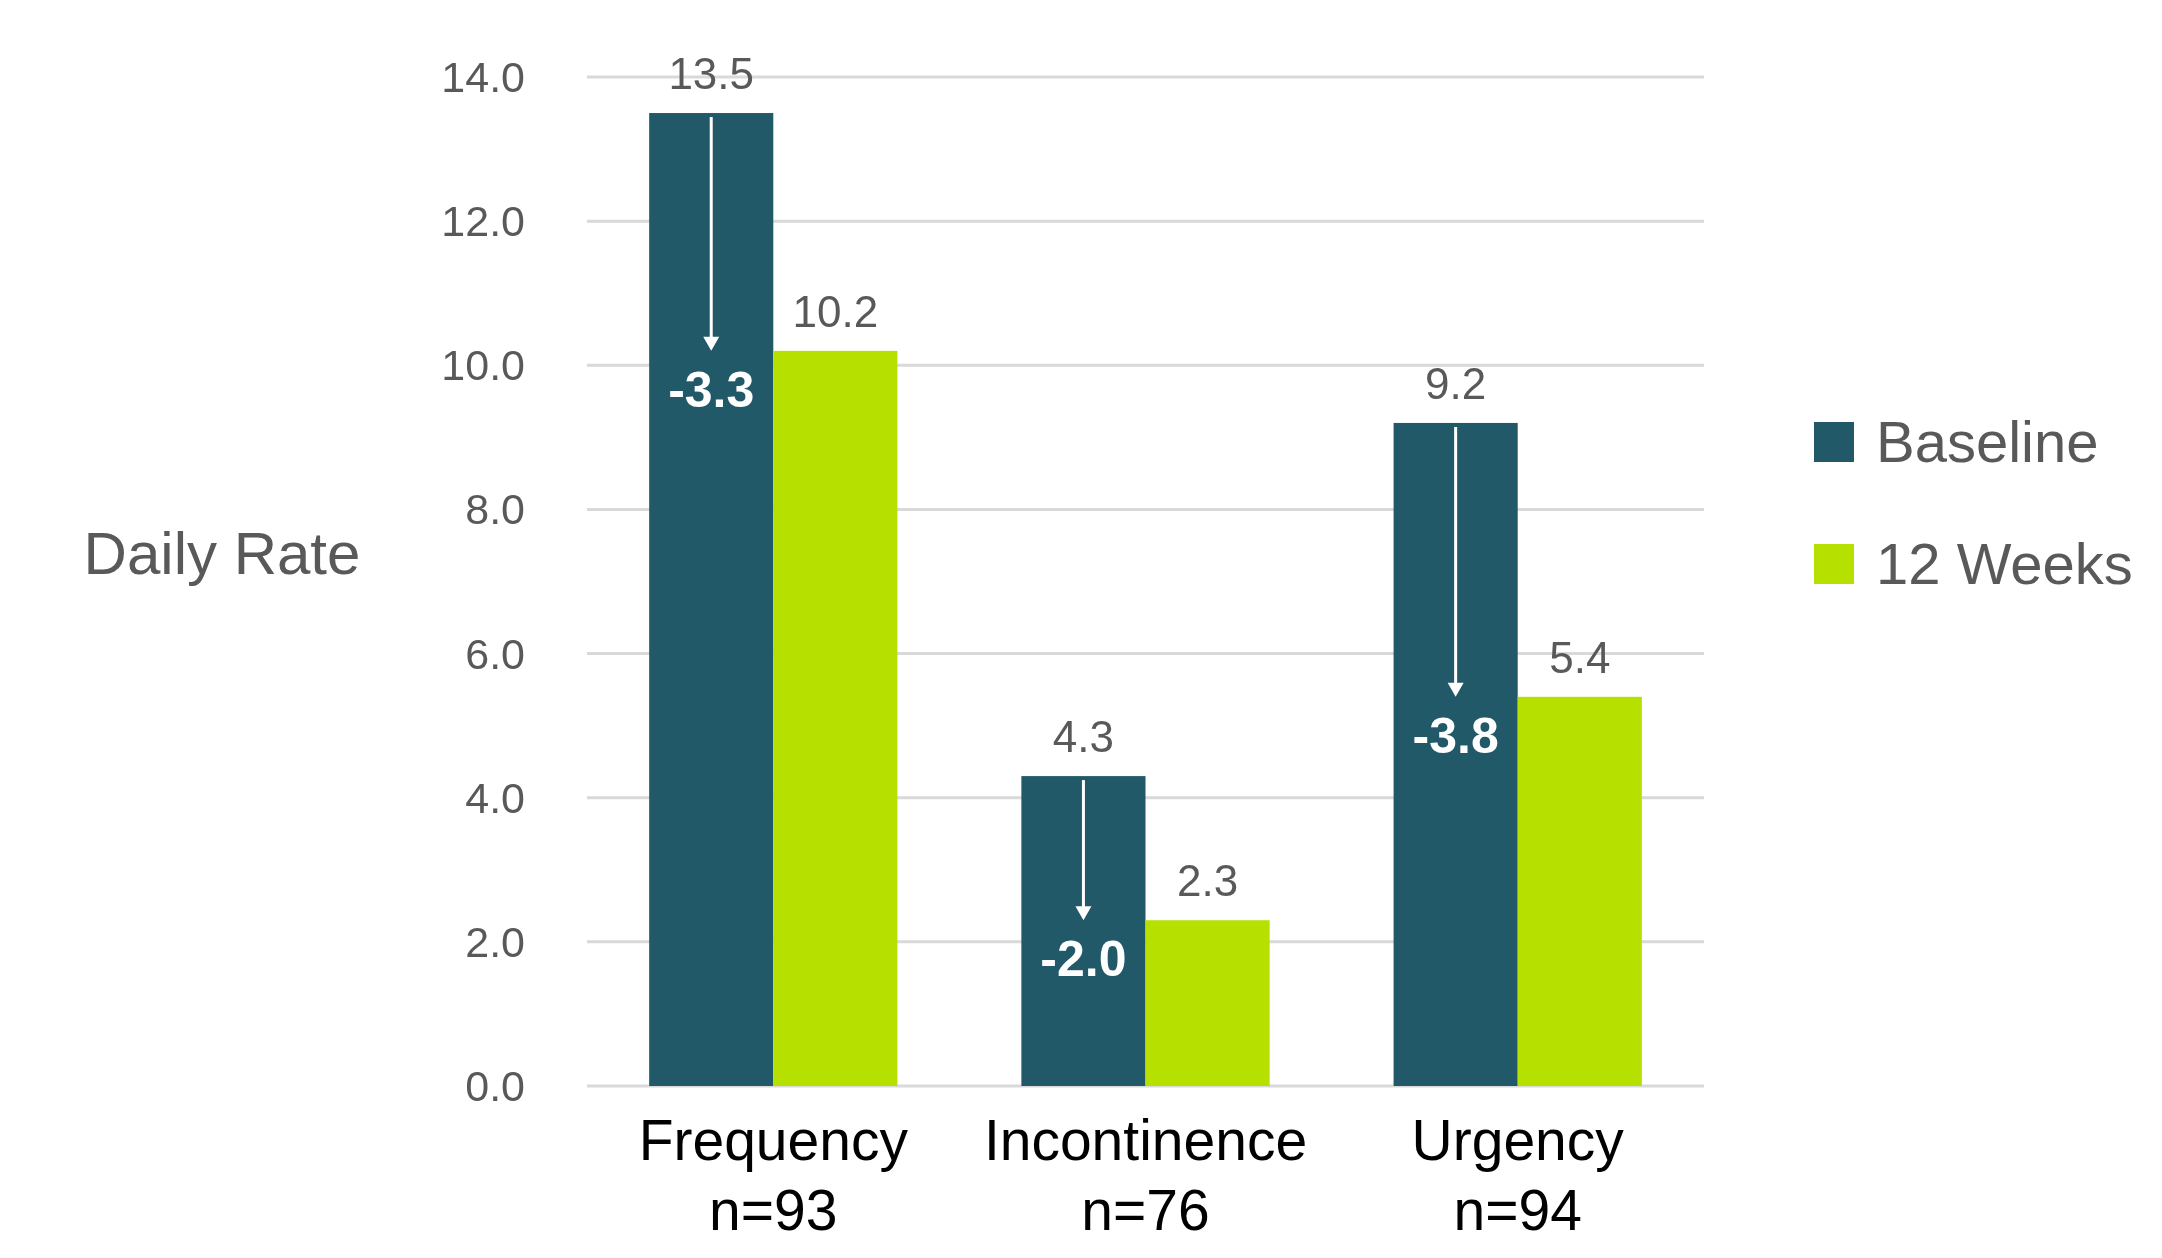  What do you see at coordinates (2004, 564) in the screenshot?
I see `legend-label: 12 Weeks` at bounding box center [2004, 564].